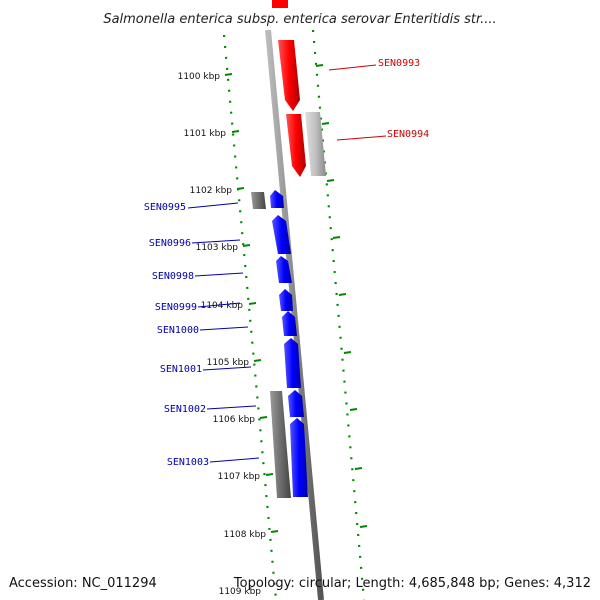 The height and width of the screenshot is (600, 600). What do you see at coordinates (281, 234) in the screenshot?
I see `gene-shape-sen0996` at bounding box center [281, 234].